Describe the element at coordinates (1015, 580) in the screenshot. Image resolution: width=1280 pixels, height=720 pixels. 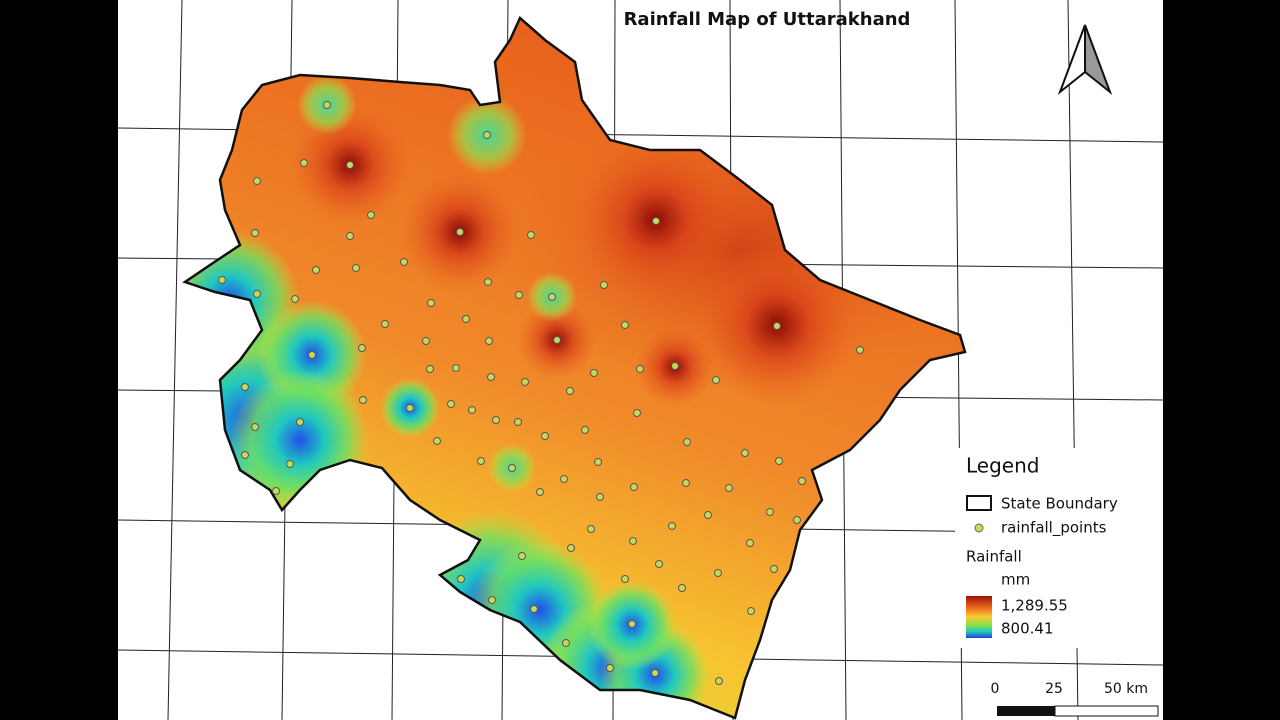
I see `raster-unit: mm` at that location.